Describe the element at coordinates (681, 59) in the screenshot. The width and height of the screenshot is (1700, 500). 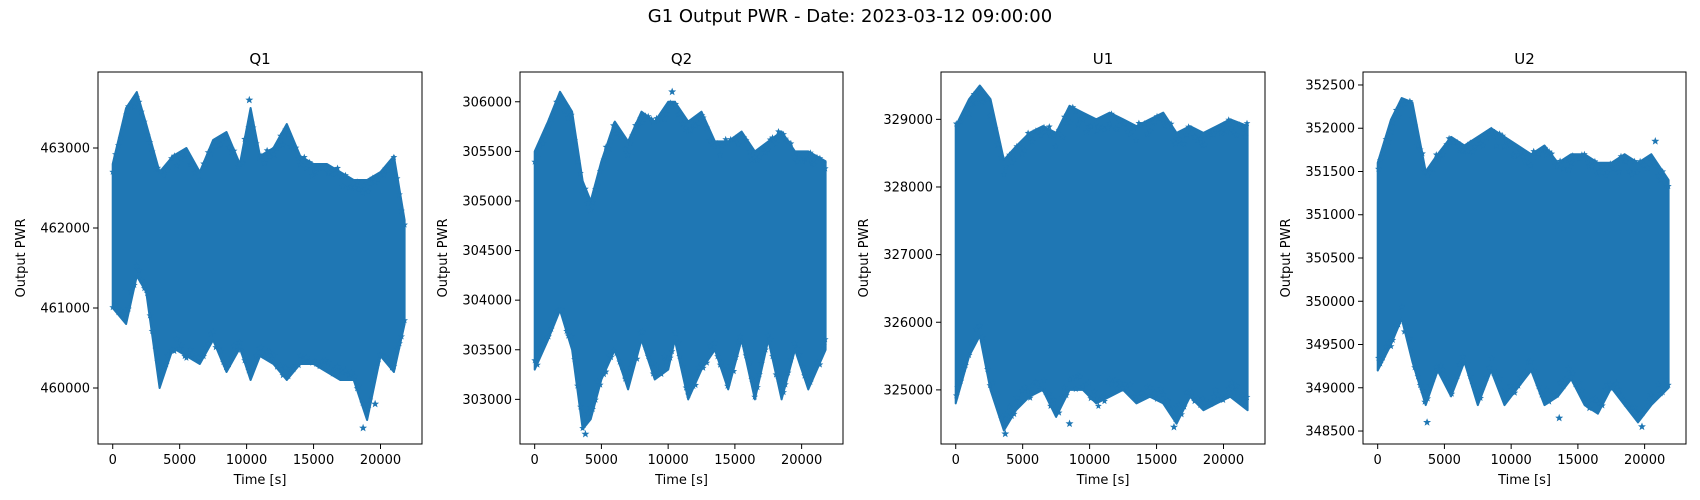
I see `subplot-title: Q2` at that location.